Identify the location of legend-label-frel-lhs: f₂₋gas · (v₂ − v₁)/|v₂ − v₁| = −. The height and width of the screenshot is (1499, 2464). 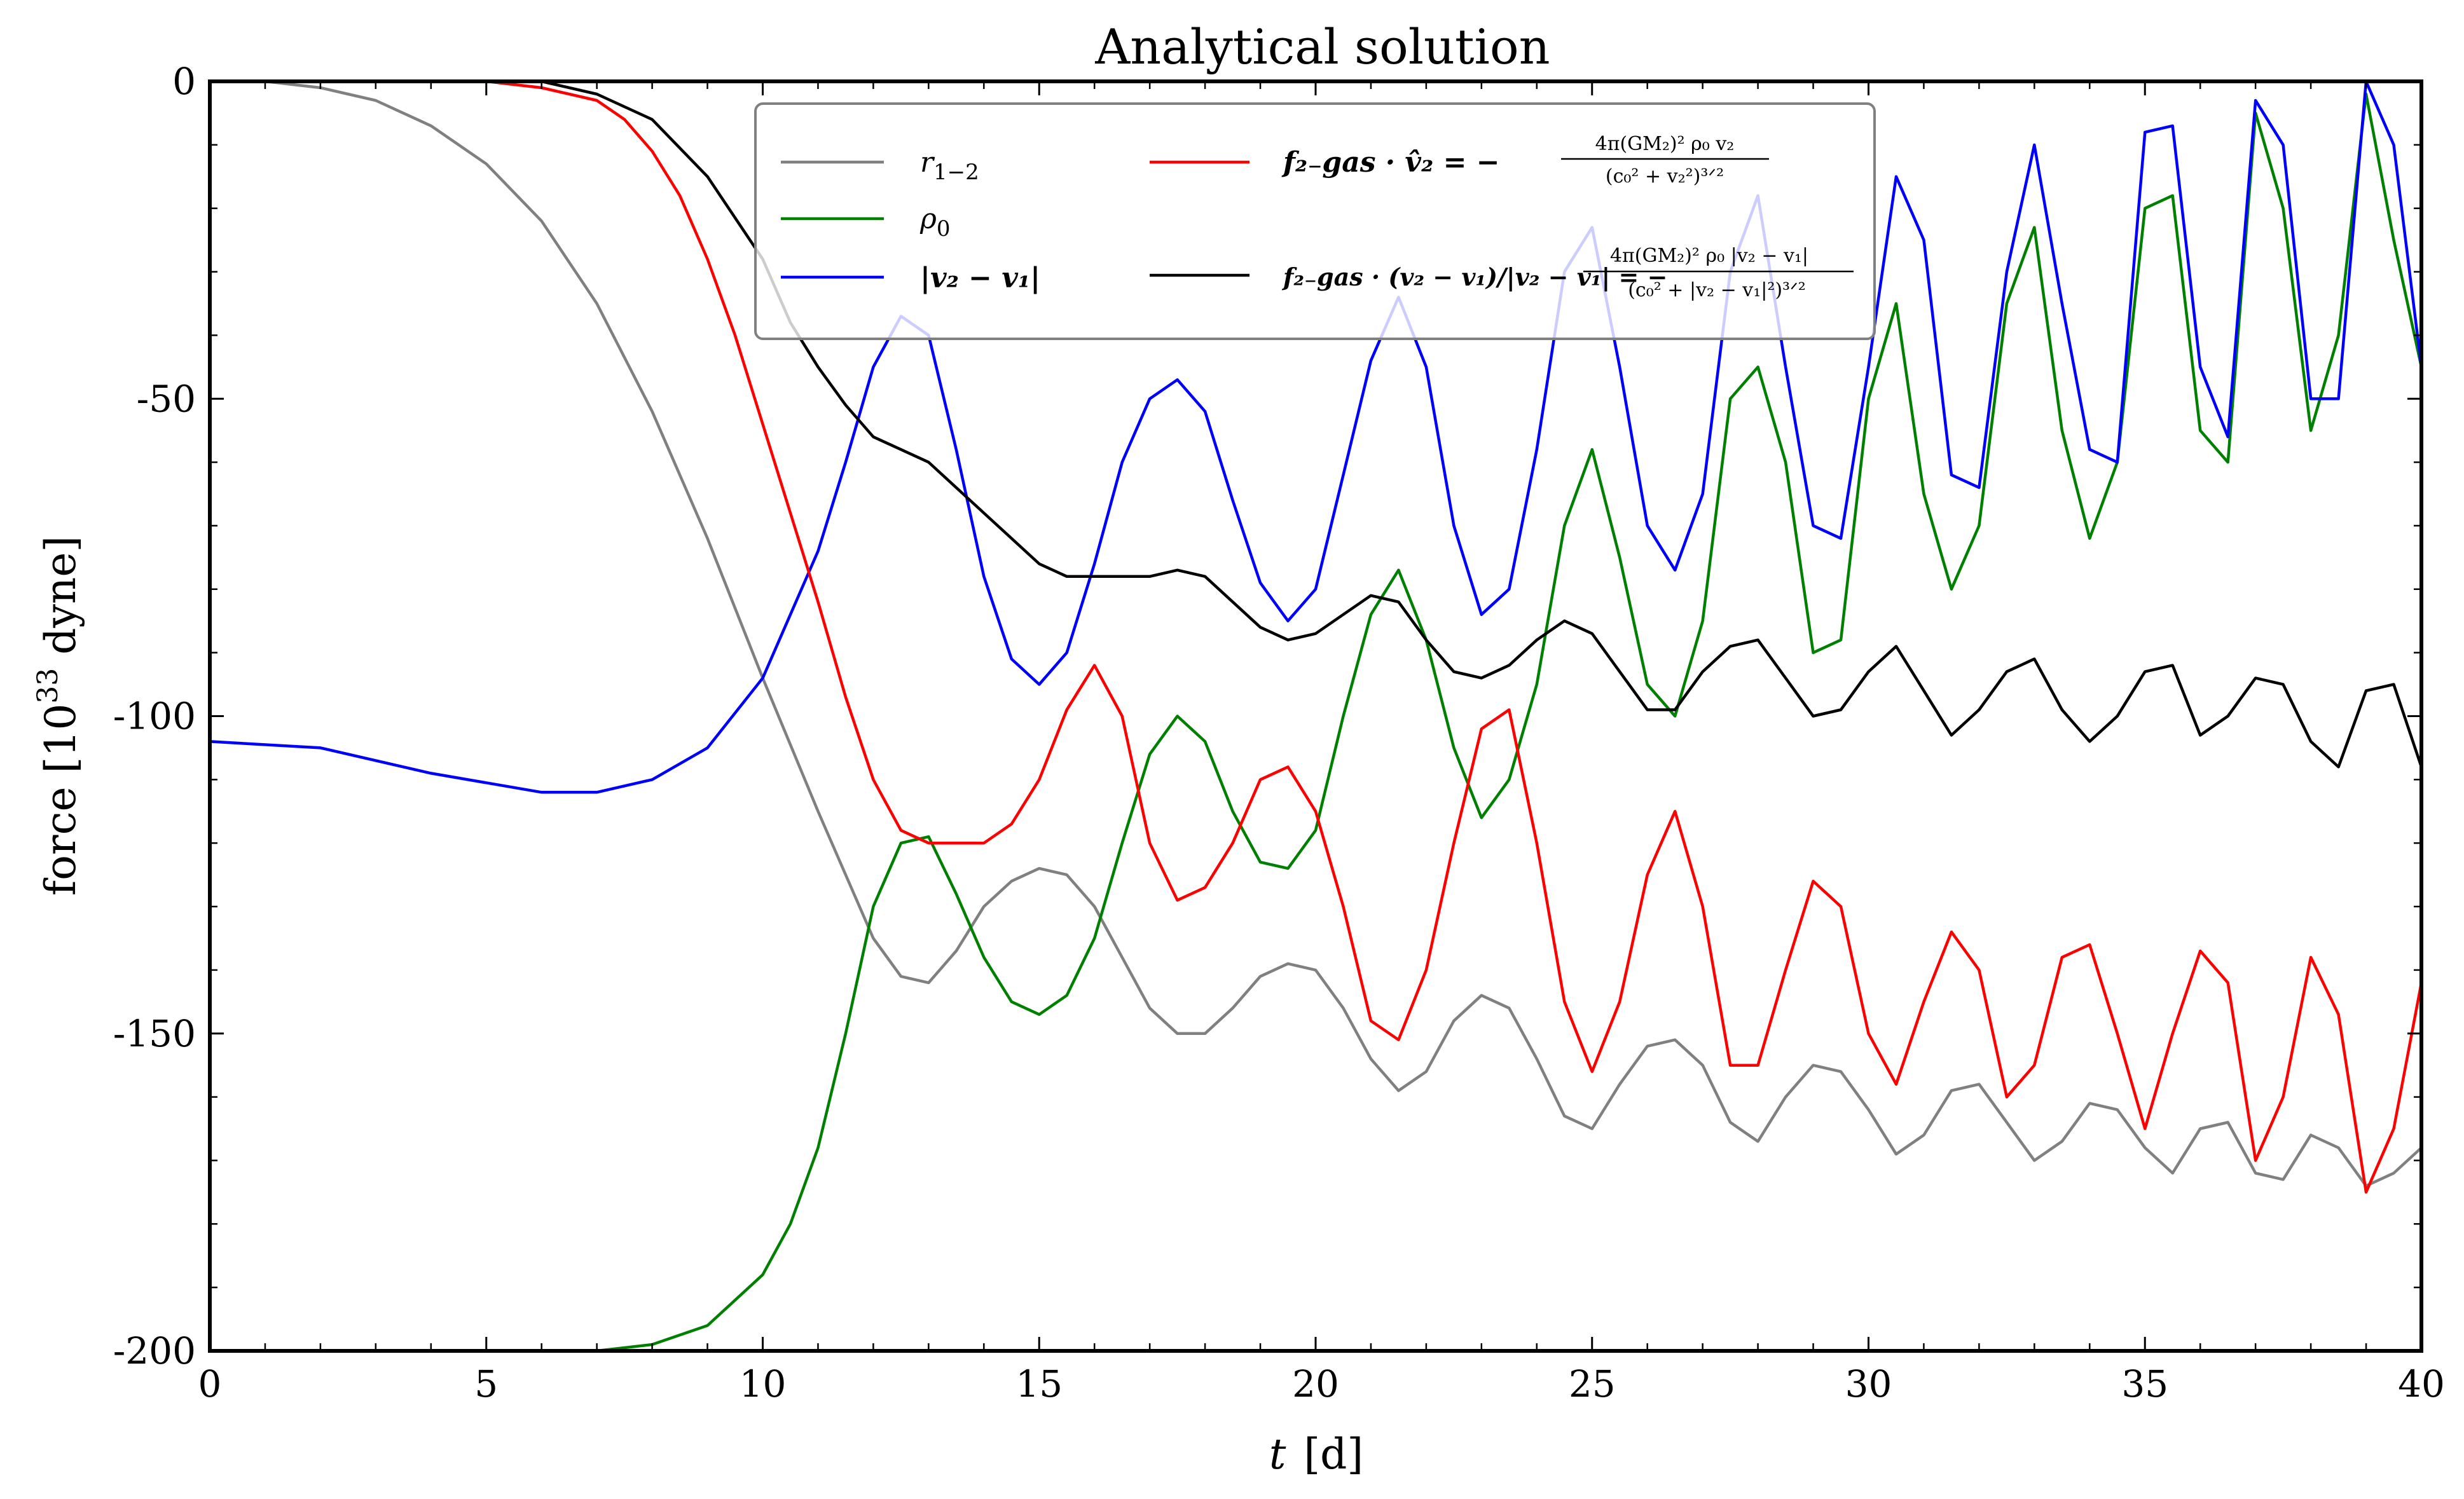
(1474, 277).